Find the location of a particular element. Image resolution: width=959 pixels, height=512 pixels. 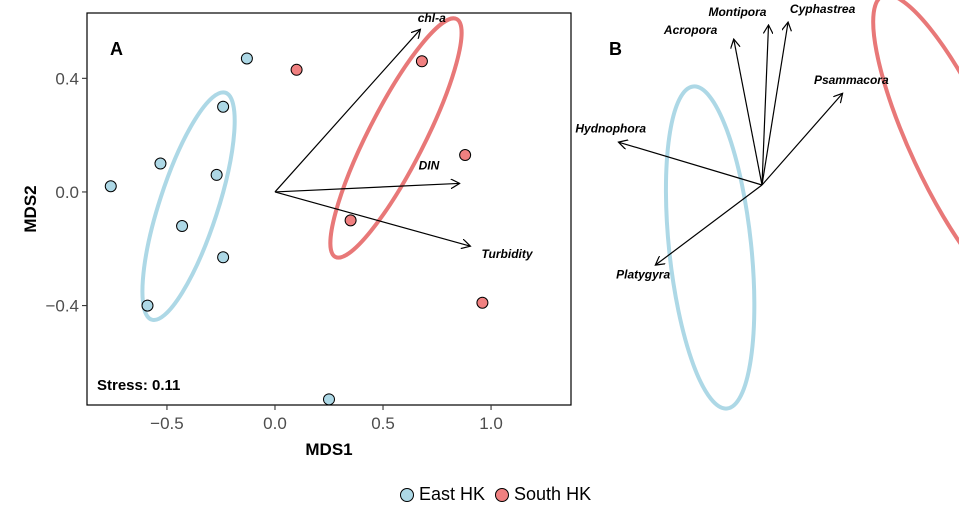

vector-label: chl-a is located at coordinates (432, 18).